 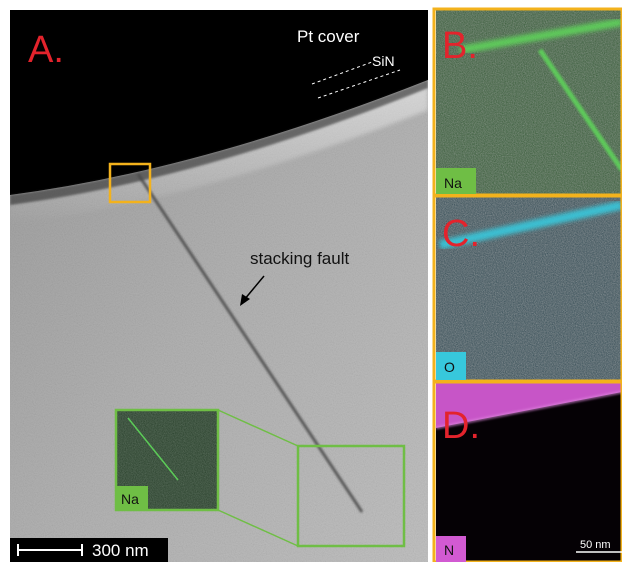 What do you see at coordinates (245, 300) in the screenshot?
I see `stacking-fault-arrow-head` at bounding box center [245, 300].